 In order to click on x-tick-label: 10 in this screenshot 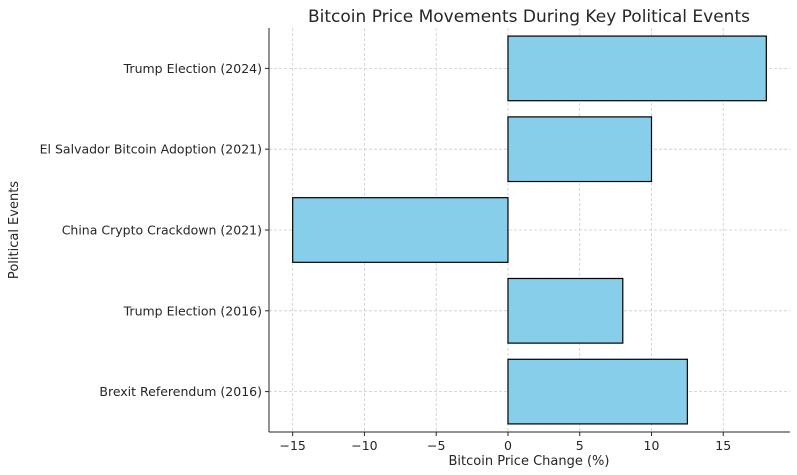, I will do `click(652, 445)`.